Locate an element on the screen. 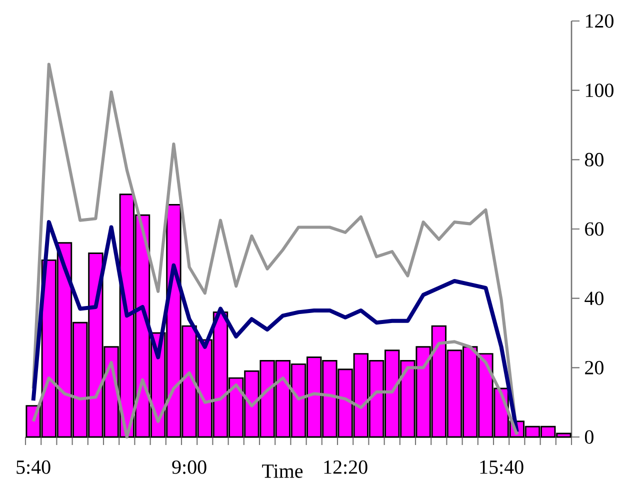  y-tick-label: 60 is located at coordinates (594, 229).